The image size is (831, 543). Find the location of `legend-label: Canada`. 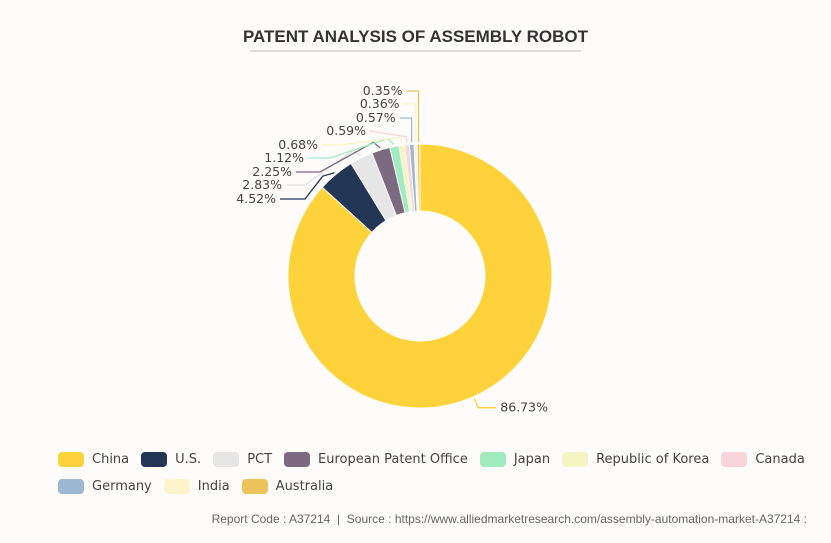

legend-label: Canada is located at coordinates (780, 459).